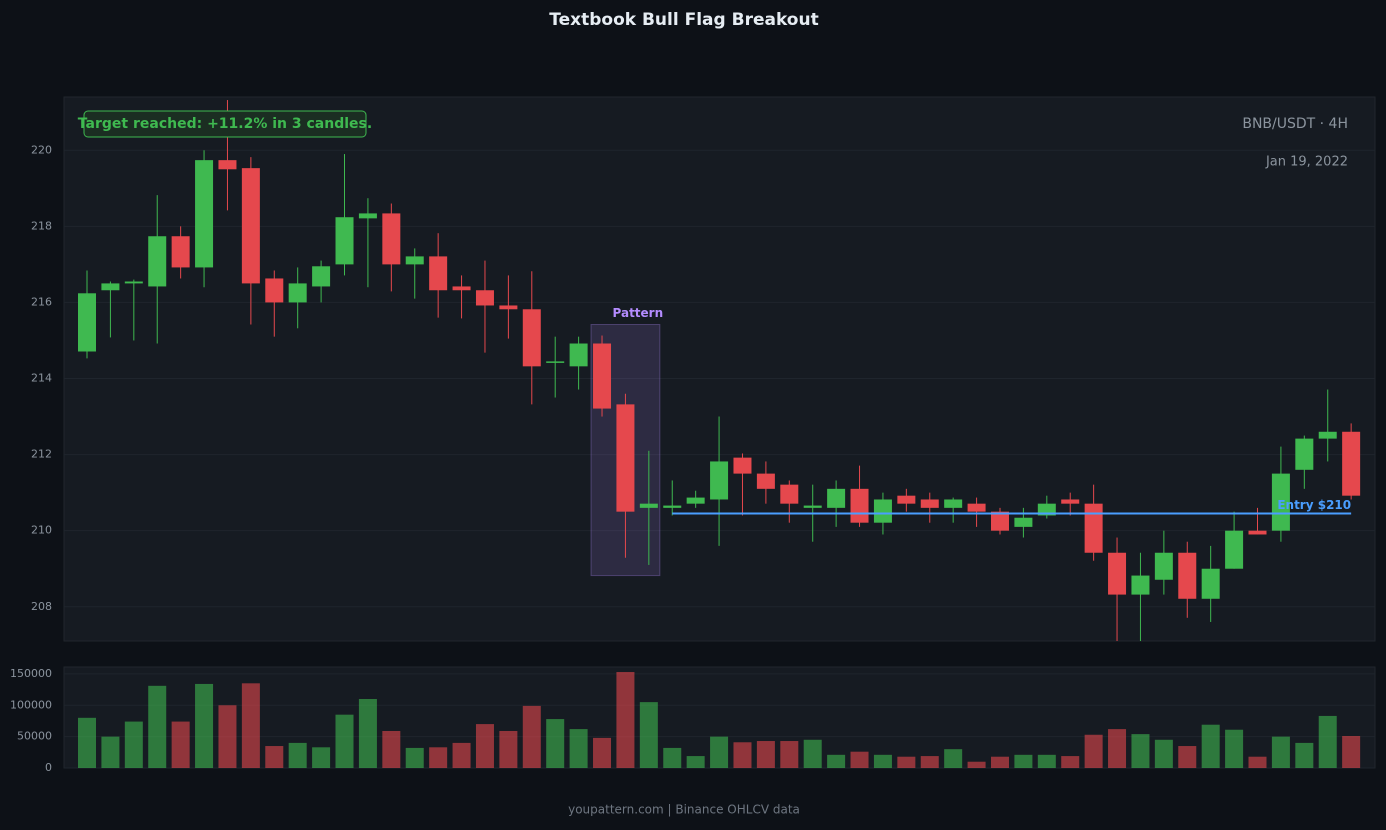 The width and height of the screenshot is (1386, 830). What do you see at coordinates (31, 704) in the screenshot?
I see `volume-tick-label: 100000` at bounding box center [31, 704].